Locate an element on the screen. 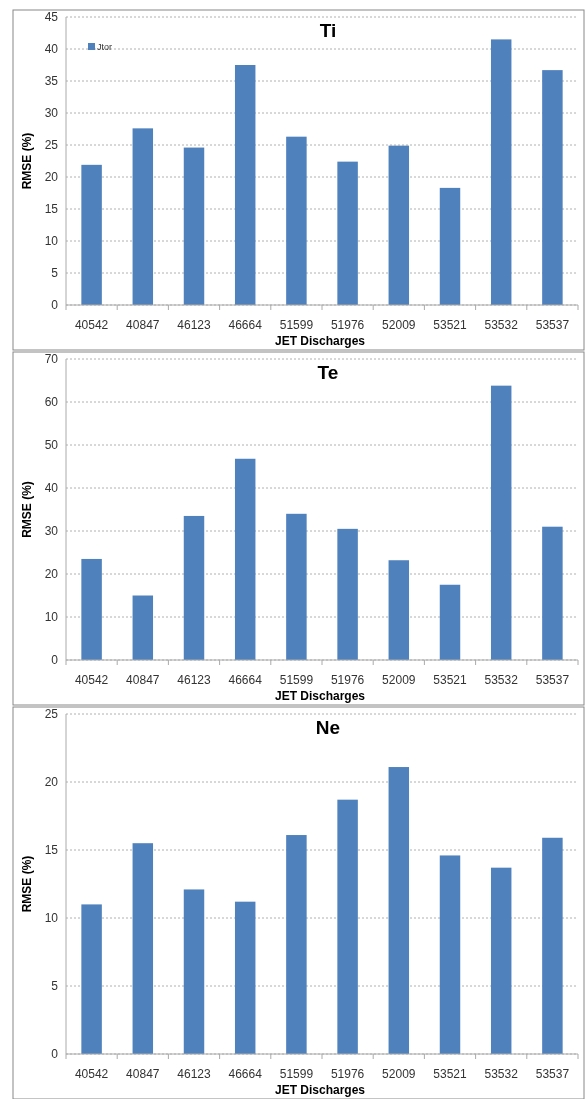 This screenshot has height=1099, width=588. chart-title: Ne is located at coordinates (328, 727).